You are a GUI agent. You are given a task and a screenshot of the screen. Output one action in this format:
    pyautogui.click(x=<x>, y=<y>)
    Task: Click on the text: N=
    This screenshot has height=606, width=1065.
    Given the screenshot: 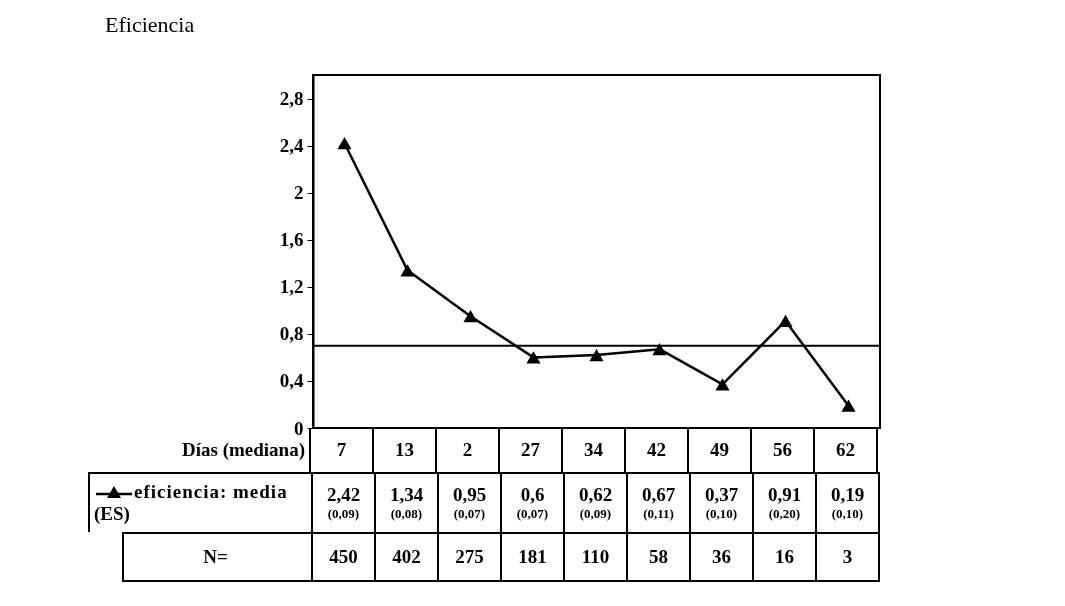 What is the action you would take?
    pyautogui.click(x=215, y=557)
    